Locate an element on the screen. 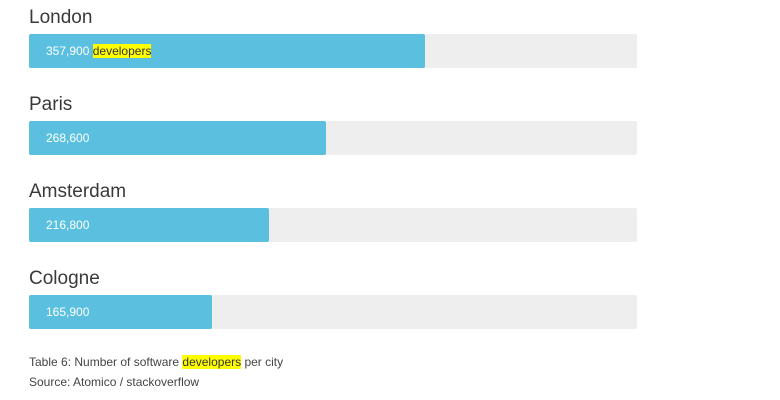 This screenshot has width=780, height=400. category-label: Amsterdam is located at coordinates (78, 191).